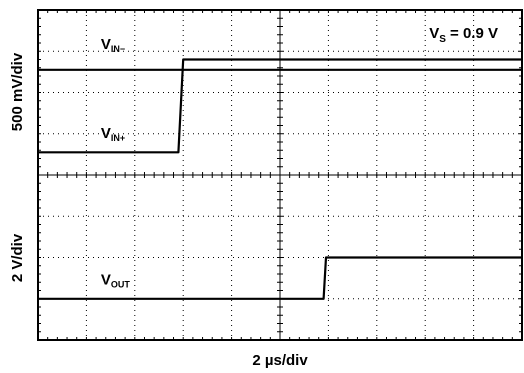 The image size is (524, 373). I want to click on trace-vout, so click(280, 278).